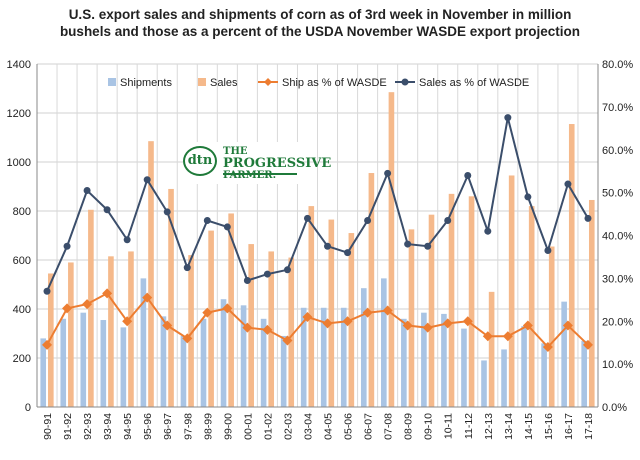  I want to click on y2-tick-label: 70.0%, so click(617, 108).